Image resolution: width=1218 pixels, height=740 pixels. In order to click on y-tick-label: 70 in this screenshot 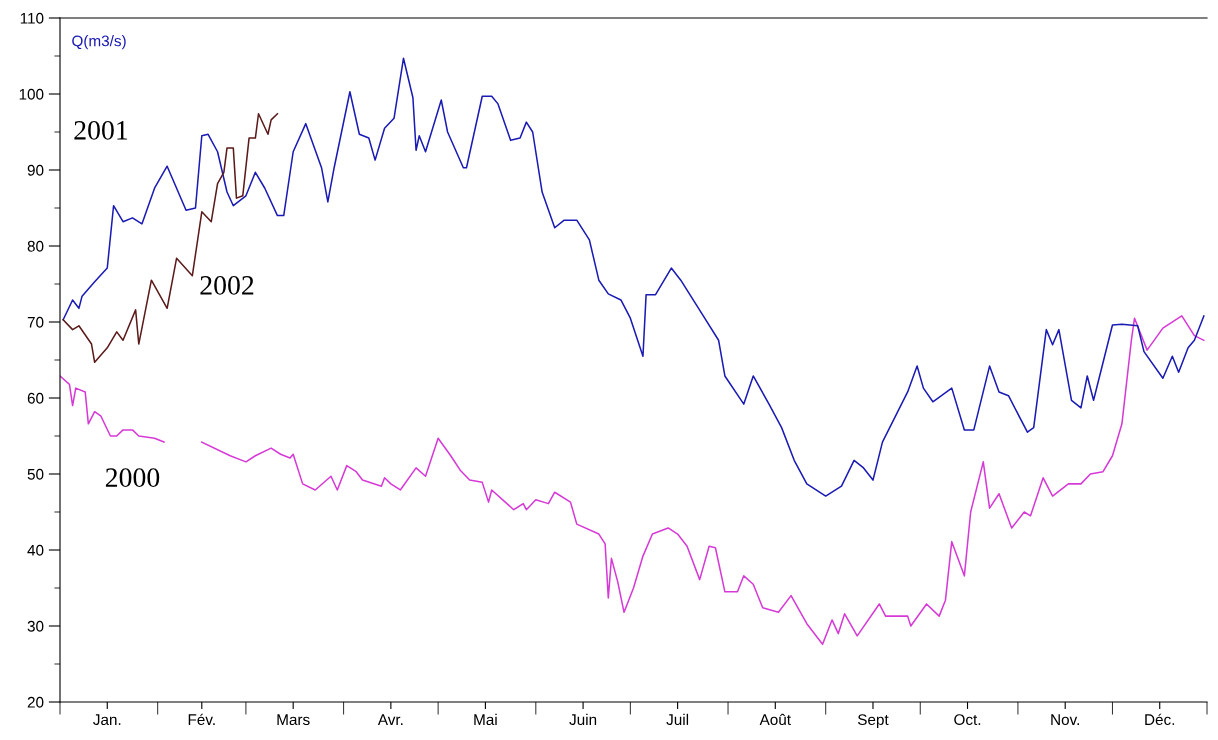, I will do `click(35, 322)`.